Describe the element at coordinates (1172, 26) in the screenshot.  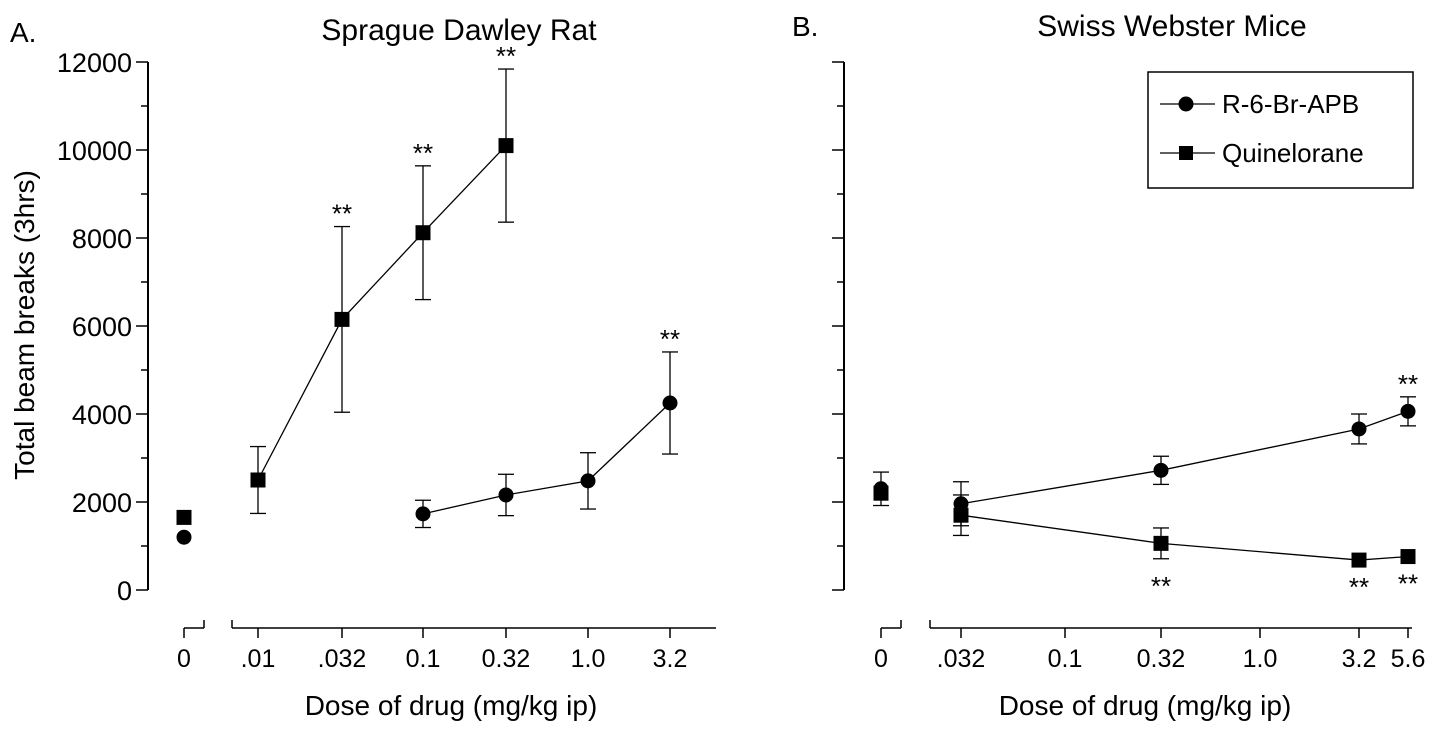
I see `panel-b-title: Swiss Webster Mice` at that location.